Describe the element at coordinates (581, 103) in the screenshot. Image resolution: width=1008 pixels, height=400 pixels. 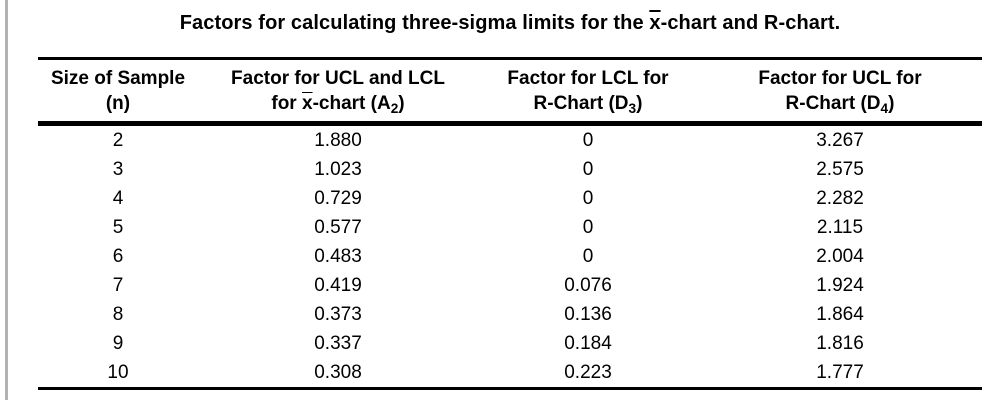
I see `header-d3-line2-pre: R-Chart (D` at that location.